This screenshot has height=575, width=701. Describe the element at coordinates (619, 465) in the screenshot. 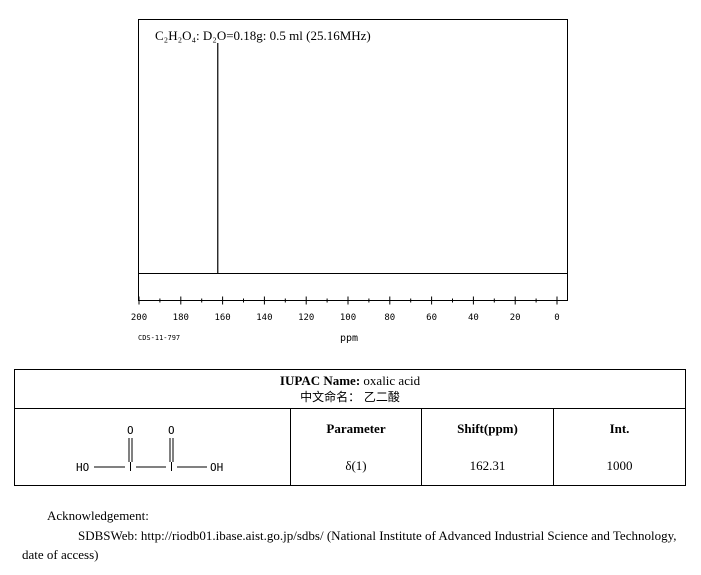

I see `cell-intensity: 1000` at that location.